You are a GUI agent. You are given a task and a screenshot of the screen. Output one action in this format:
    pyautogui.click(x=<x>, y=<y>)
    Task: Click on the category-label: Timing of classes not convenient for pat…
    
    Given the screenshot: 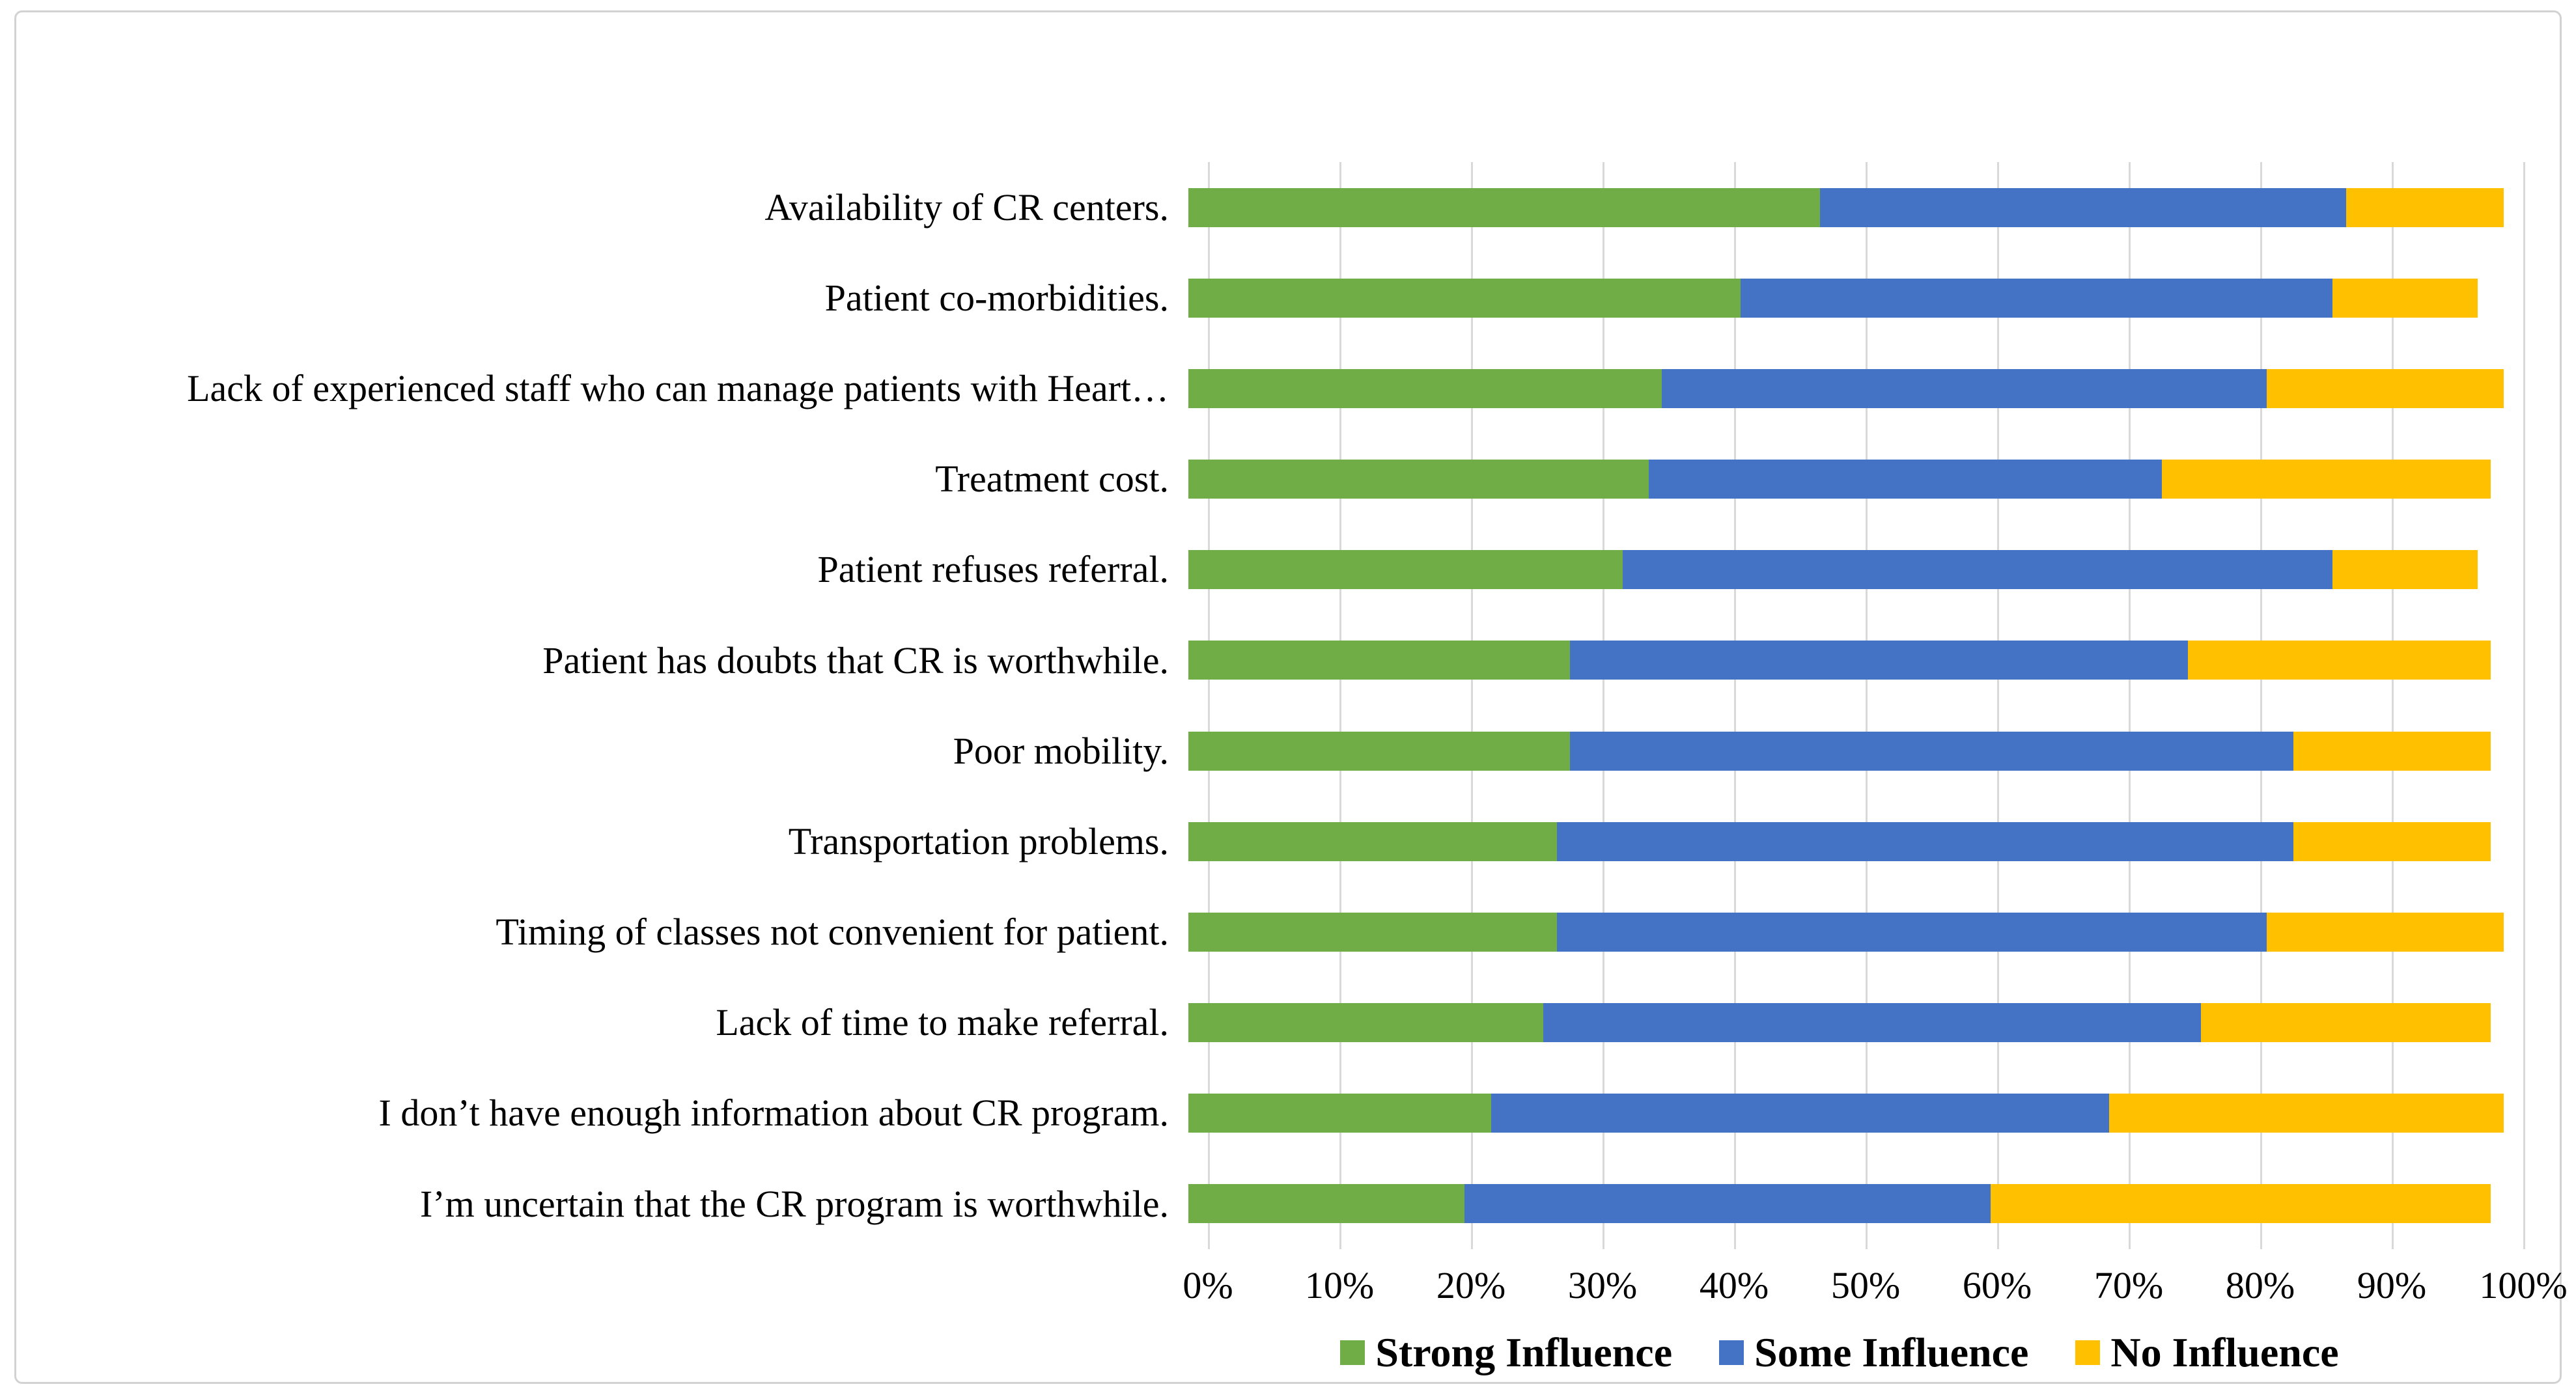 What is the action you would take?
    pyautogui.click(x=833, y=932)
    